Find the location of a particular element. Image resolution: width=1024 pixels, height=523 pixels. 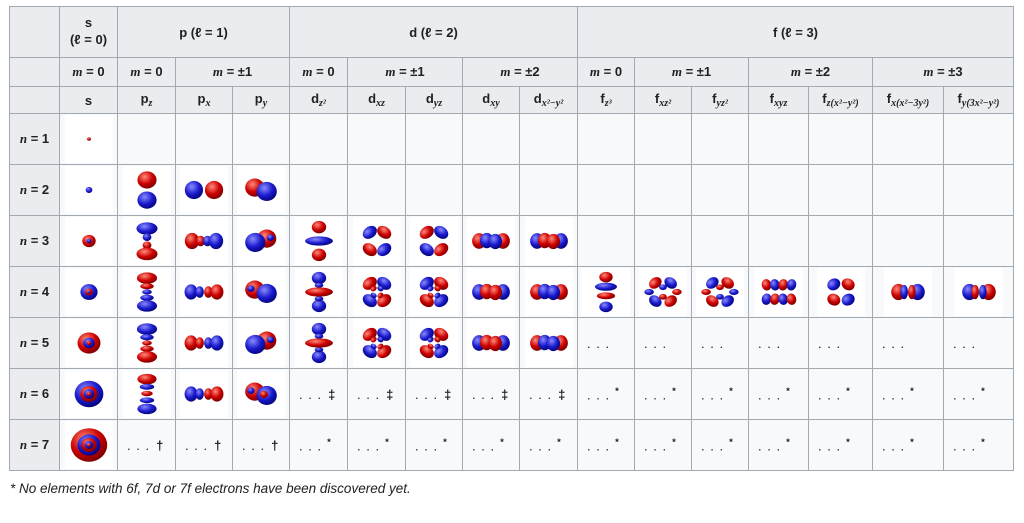

orbital-image-n5-dxy is located at coordinates (491, 343).